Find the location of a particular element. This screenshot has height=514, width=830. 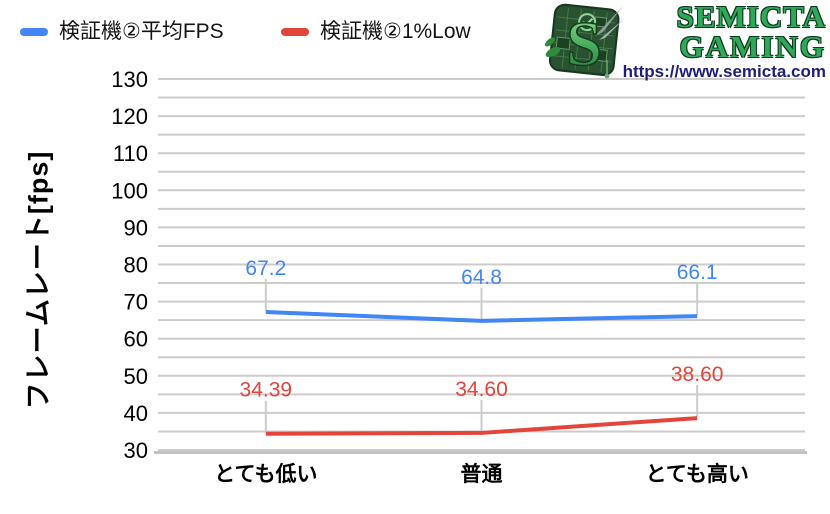

y-tick-label: 120 is located at coordinates (129, 116).